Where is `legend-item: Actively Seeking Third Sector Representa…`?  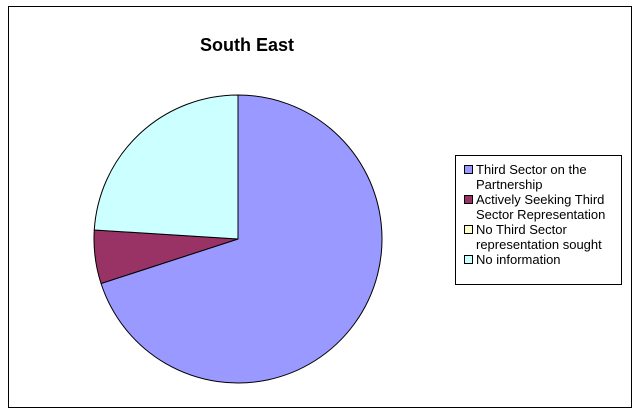
legend-item: Actively Seeking Third Sector Representa… is located at coordinates (540, 207).